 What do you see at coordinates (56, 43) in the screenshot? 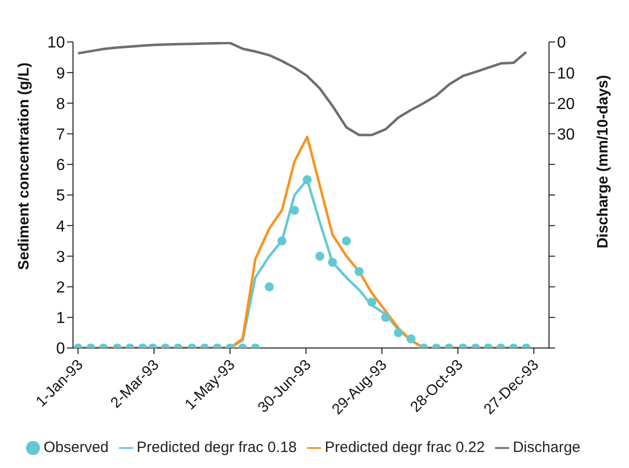
I see `y-tick-label: 10` at bounding box center [56, 43].